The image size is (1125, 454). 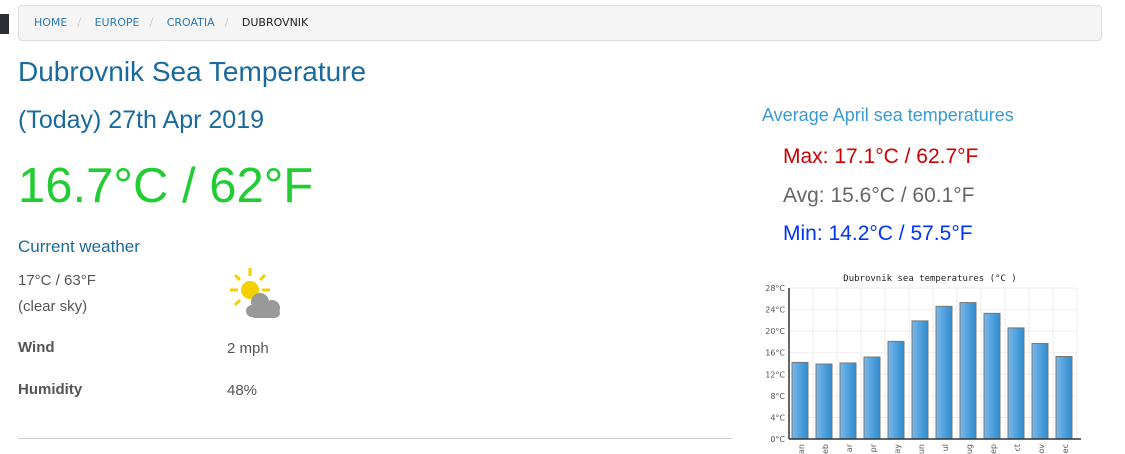 What do you see at coordinates (51, 22) in the screenshot?
I see `breadcrumb-home: HOME` at bounding box center [51, 22].